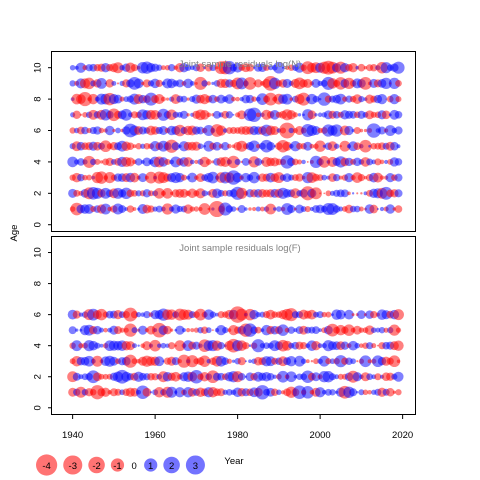 The height and width of the screenshot is (480, 480). Describe the element at coordinates (42, 144) in the screenshot. I see `panel-n-y-axis: 0 2 4 6 8 10` at that location.